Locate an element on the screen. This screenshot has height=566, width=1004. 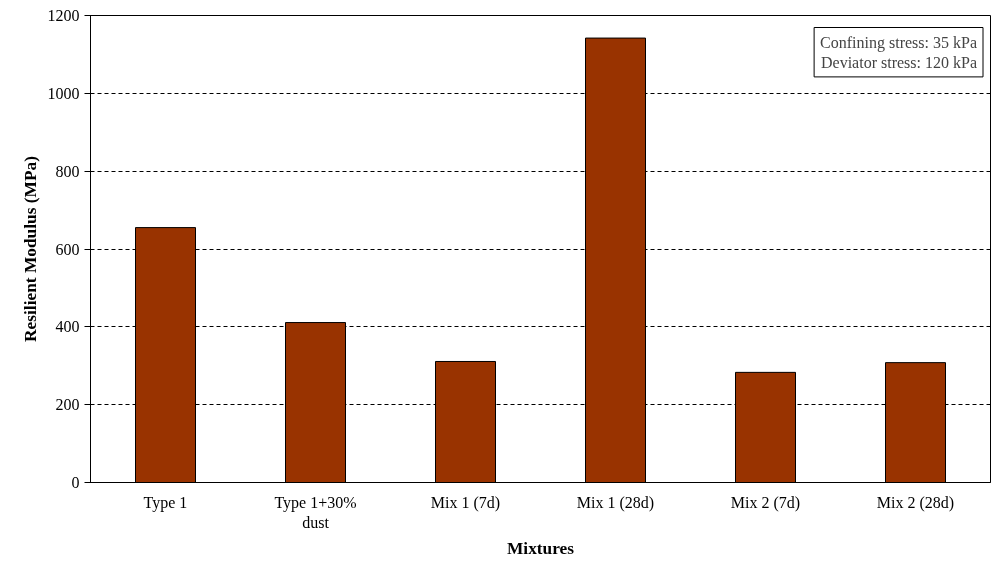
annotation: Confining stress: 35 kPa is located at coordinates (898, 42).